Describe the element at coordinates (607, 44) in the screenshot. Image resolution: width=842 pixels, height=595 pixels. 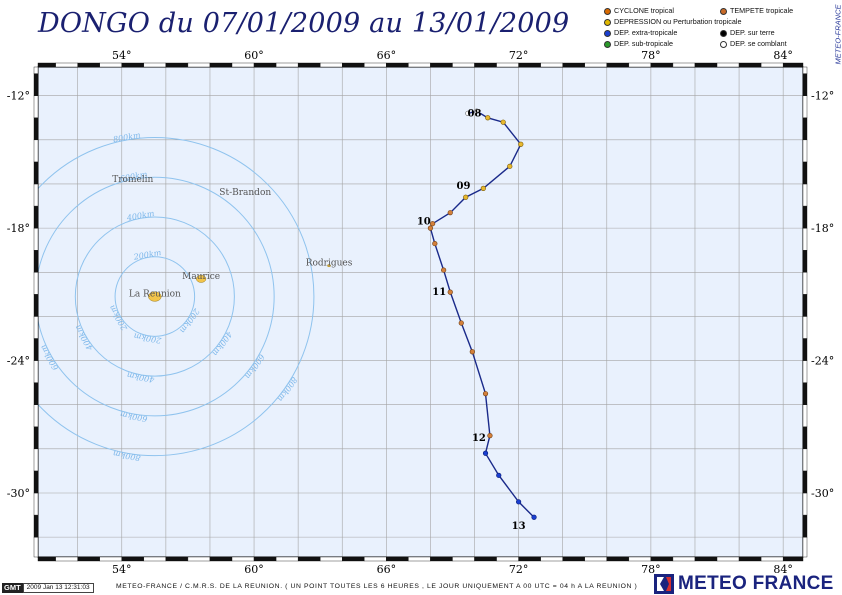
I see `sub-tropicale-icon` at that location.